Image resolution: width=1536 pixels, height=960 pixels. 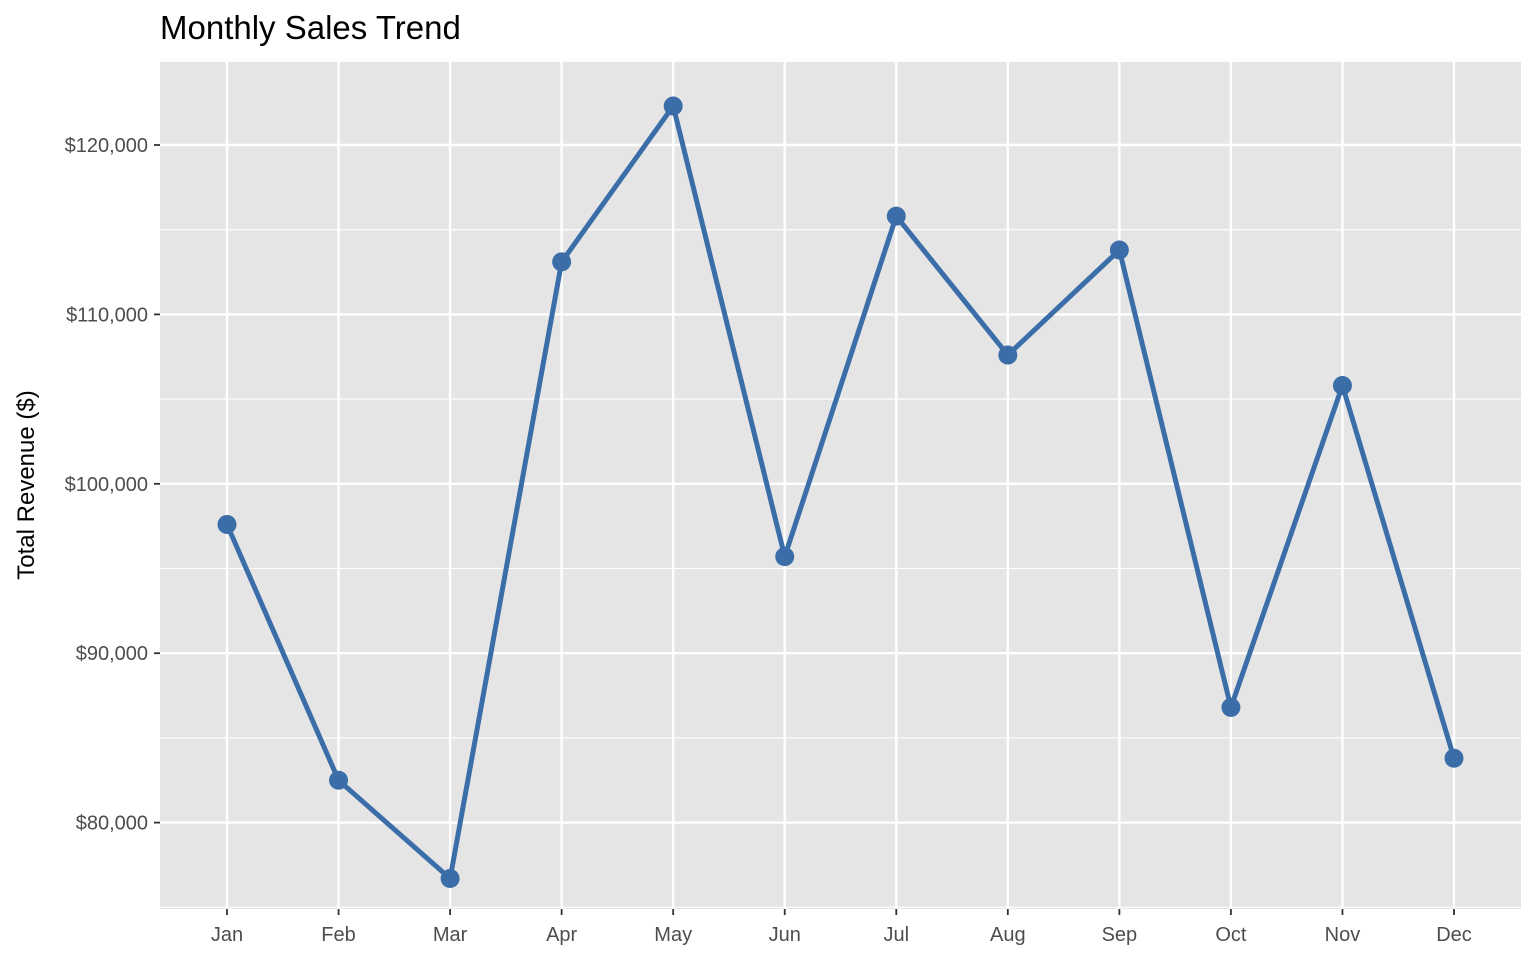 I want to click on x-tick-label: Jul, so click(x=896, y=935).